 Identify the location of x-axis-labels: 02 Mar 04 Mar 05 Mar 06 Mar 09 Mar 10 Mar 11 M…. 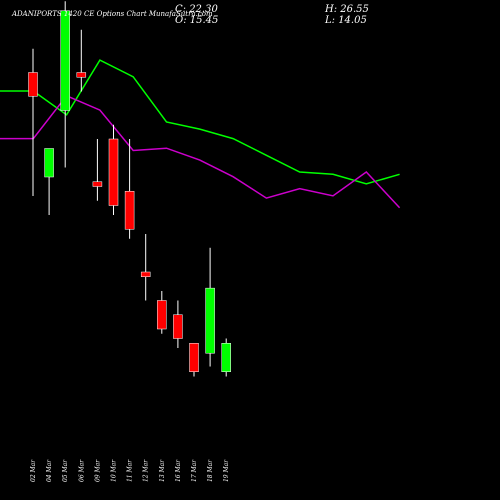
(130, 470).